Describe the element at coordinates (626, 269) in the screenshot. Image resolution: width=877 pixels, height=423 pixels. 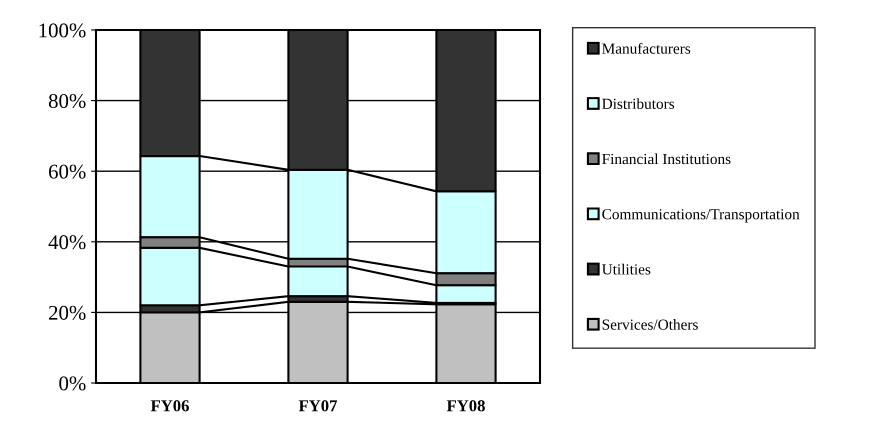
I see `legend-label: Utilities` at that location.